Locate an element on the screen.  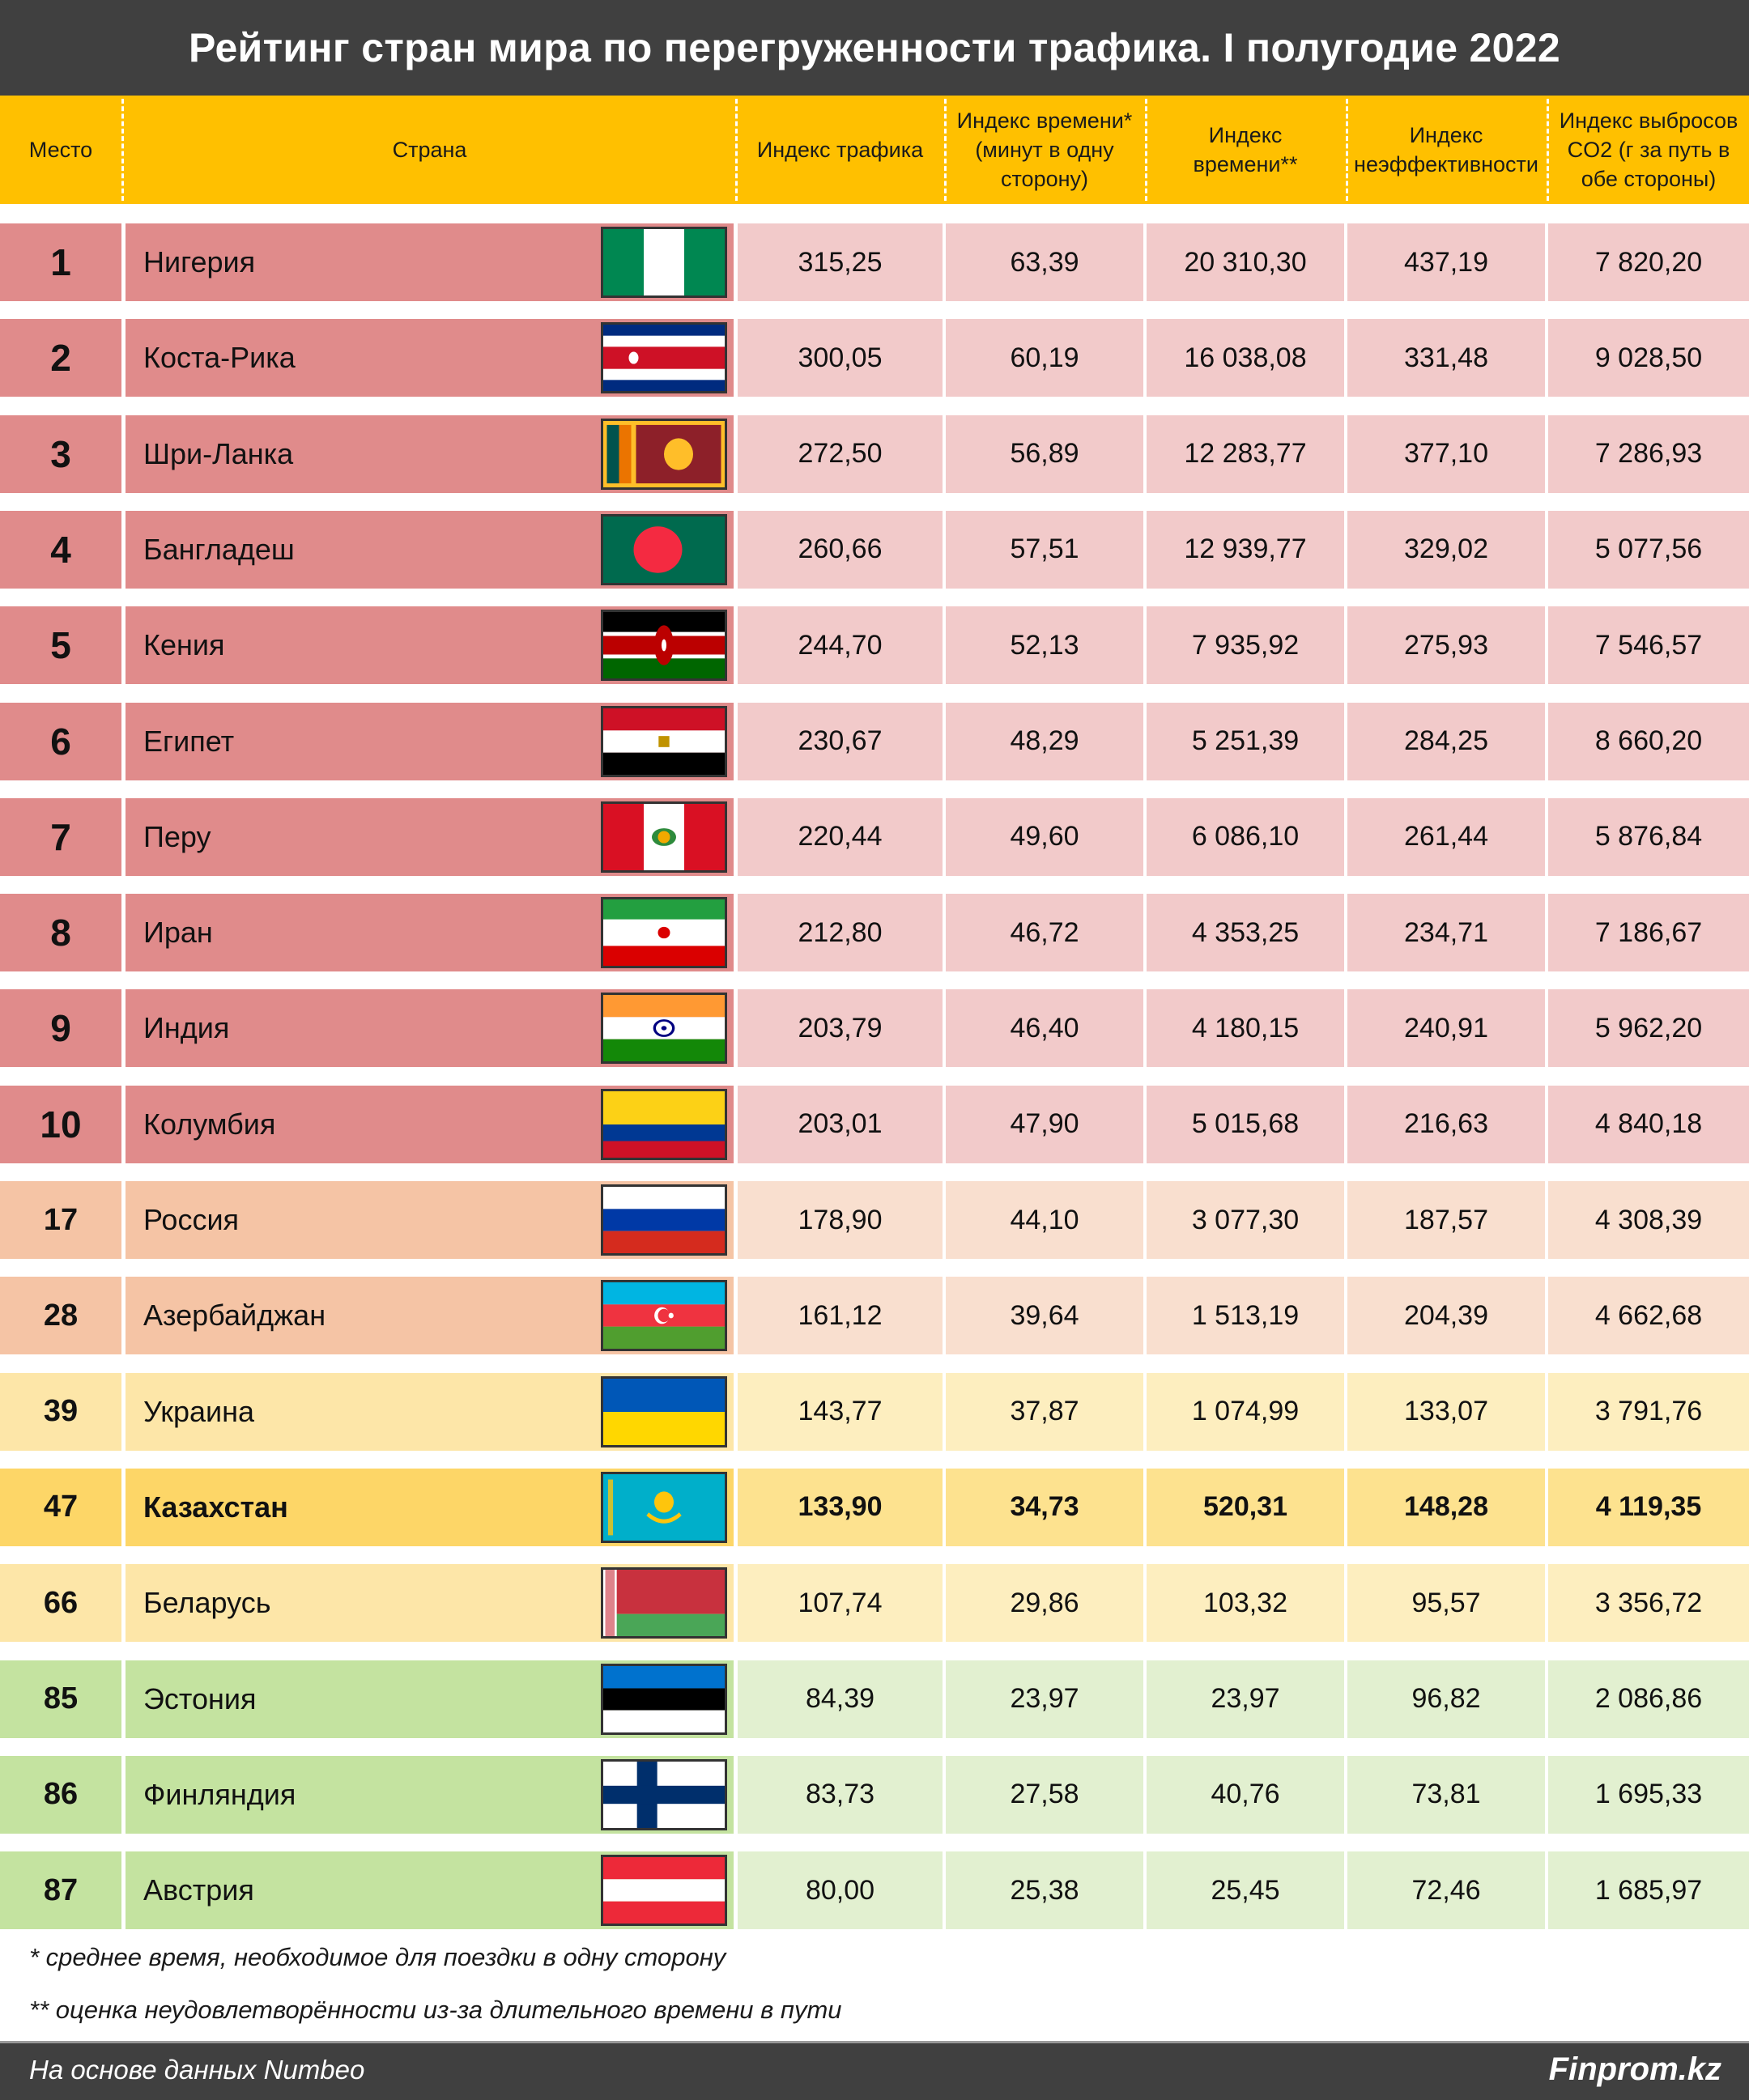
time-index-min-cell: 39,64 is located at coordinates (1044, 1316).